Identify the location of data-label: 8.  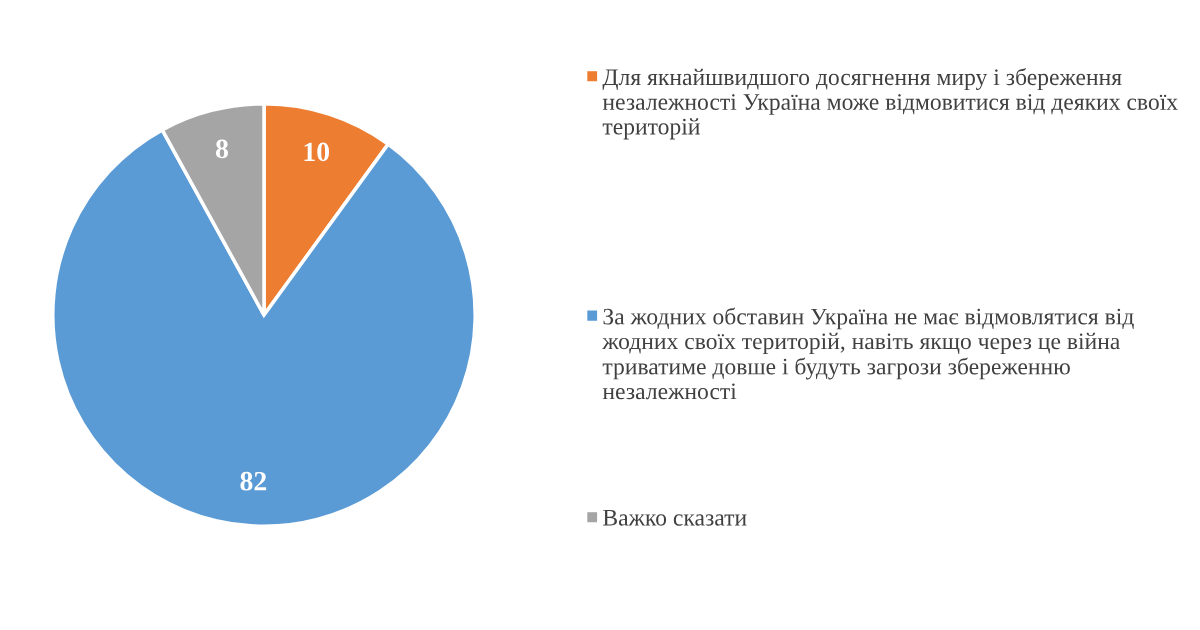
(222, 149).